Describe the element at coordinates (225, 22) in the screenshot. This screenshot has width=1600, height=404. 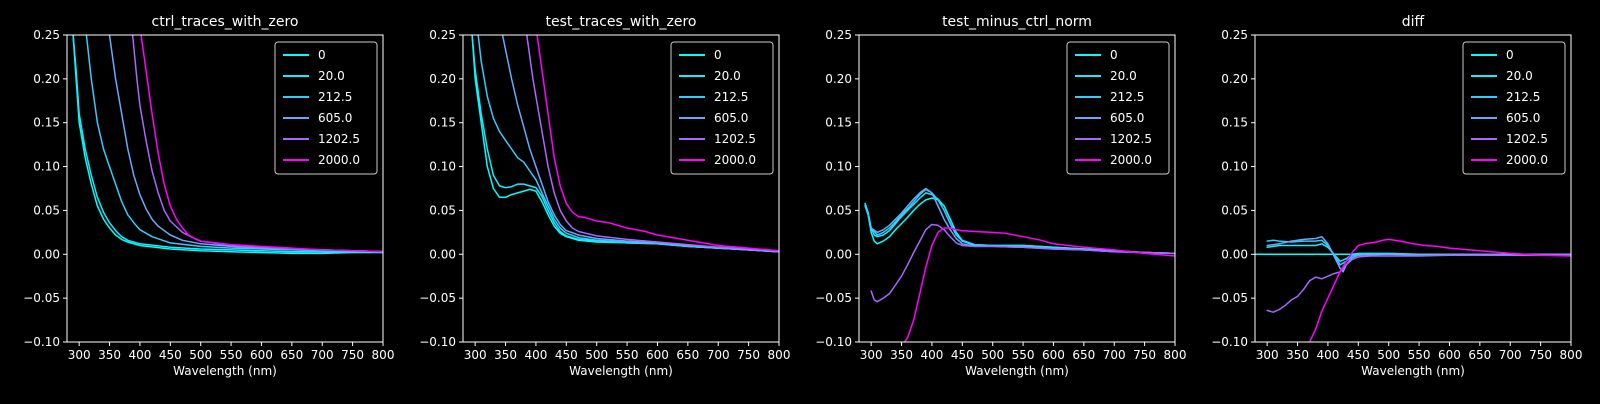
I see `chart-title: ctrl_traces_with_zero` at that location.